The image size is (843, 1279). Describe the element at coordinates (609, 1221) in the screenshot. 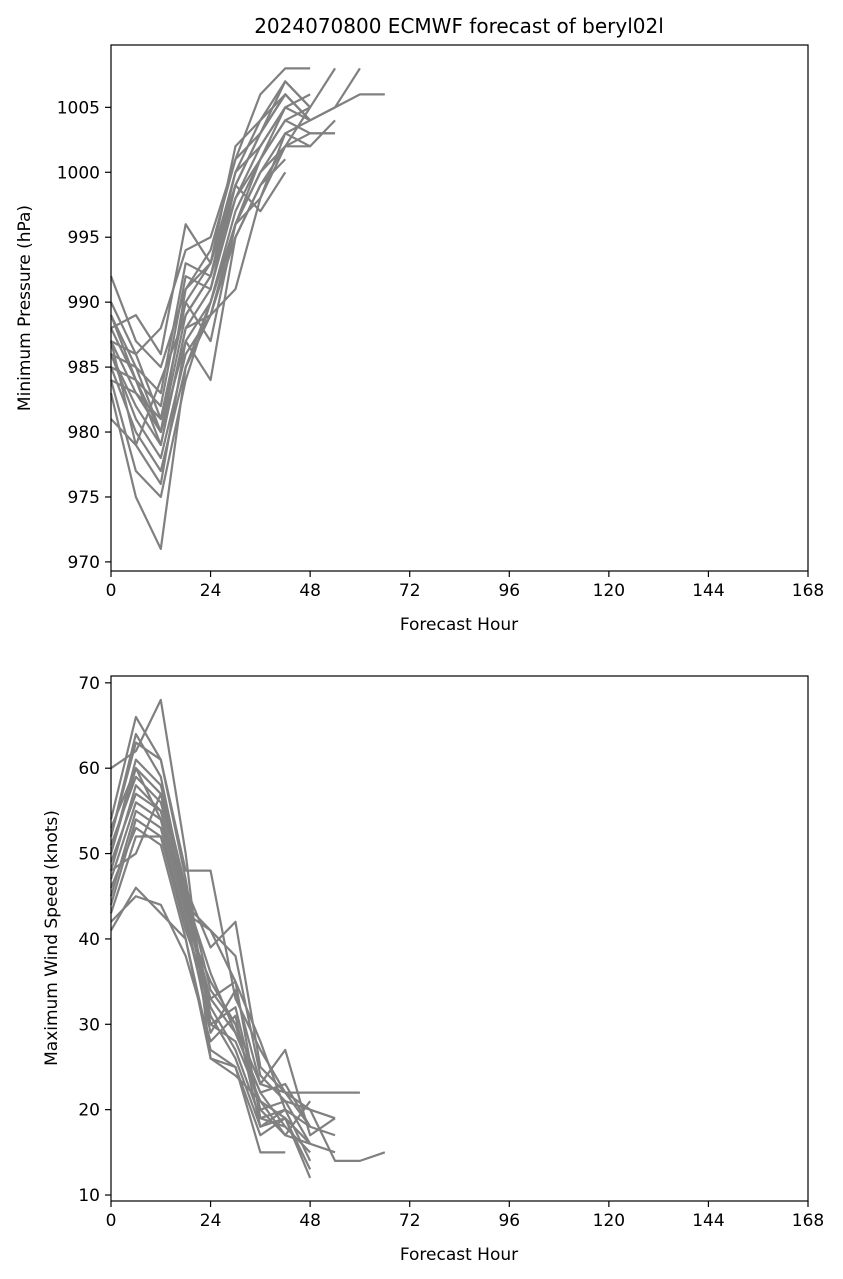

I see `wind-x-tick-label: 120` at that location.